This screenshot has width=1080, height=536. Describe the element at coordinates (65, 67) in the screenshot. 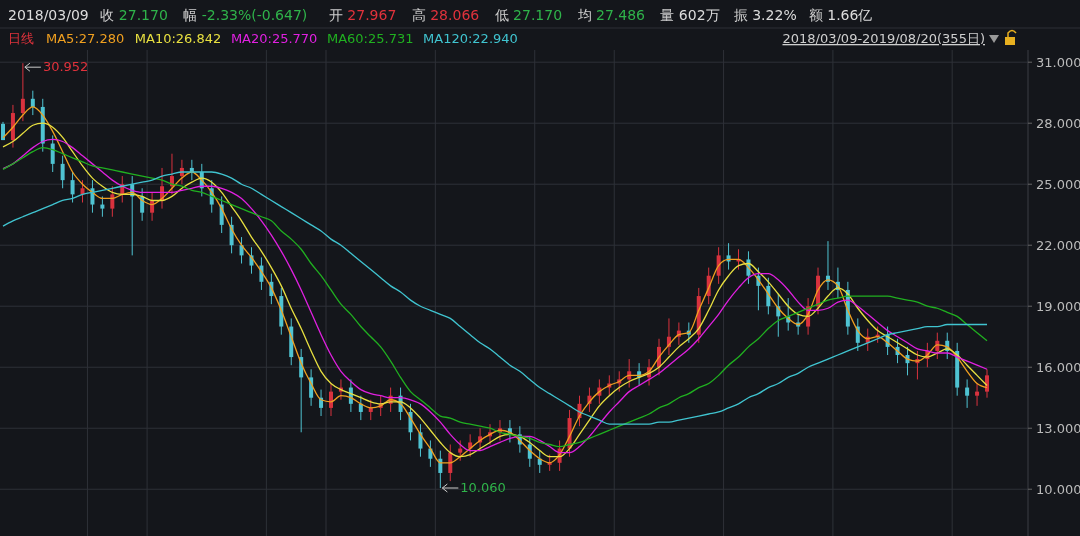

I see `annotation: 30.952` at that location.